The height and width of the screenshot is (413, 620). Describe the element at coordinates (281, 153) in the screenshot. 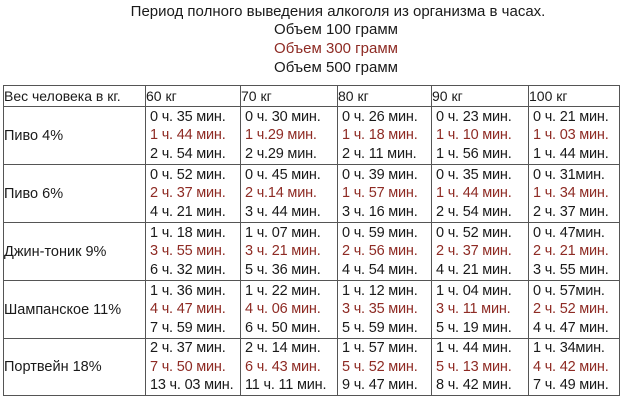

I see `time-500g: 2 ч.29 мин.` at that location.